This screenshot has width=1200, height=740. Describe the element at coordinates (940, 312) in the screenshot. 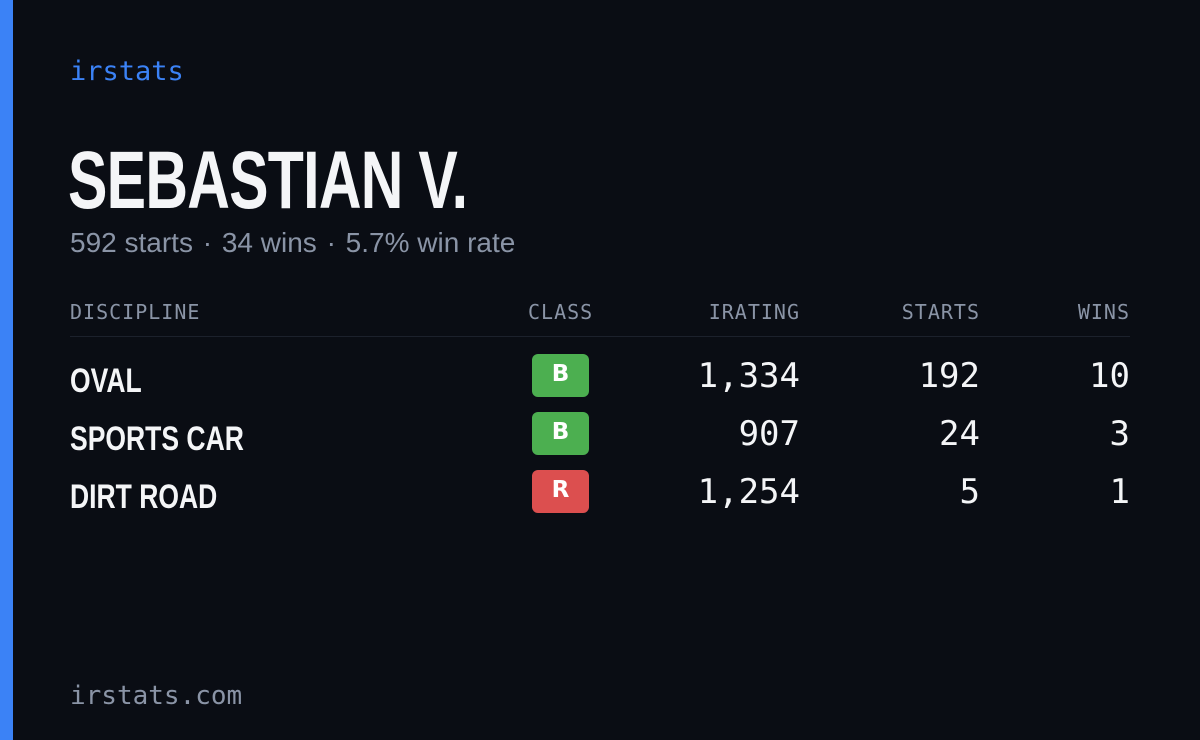

I see `header-starts: STARTS` at that location.